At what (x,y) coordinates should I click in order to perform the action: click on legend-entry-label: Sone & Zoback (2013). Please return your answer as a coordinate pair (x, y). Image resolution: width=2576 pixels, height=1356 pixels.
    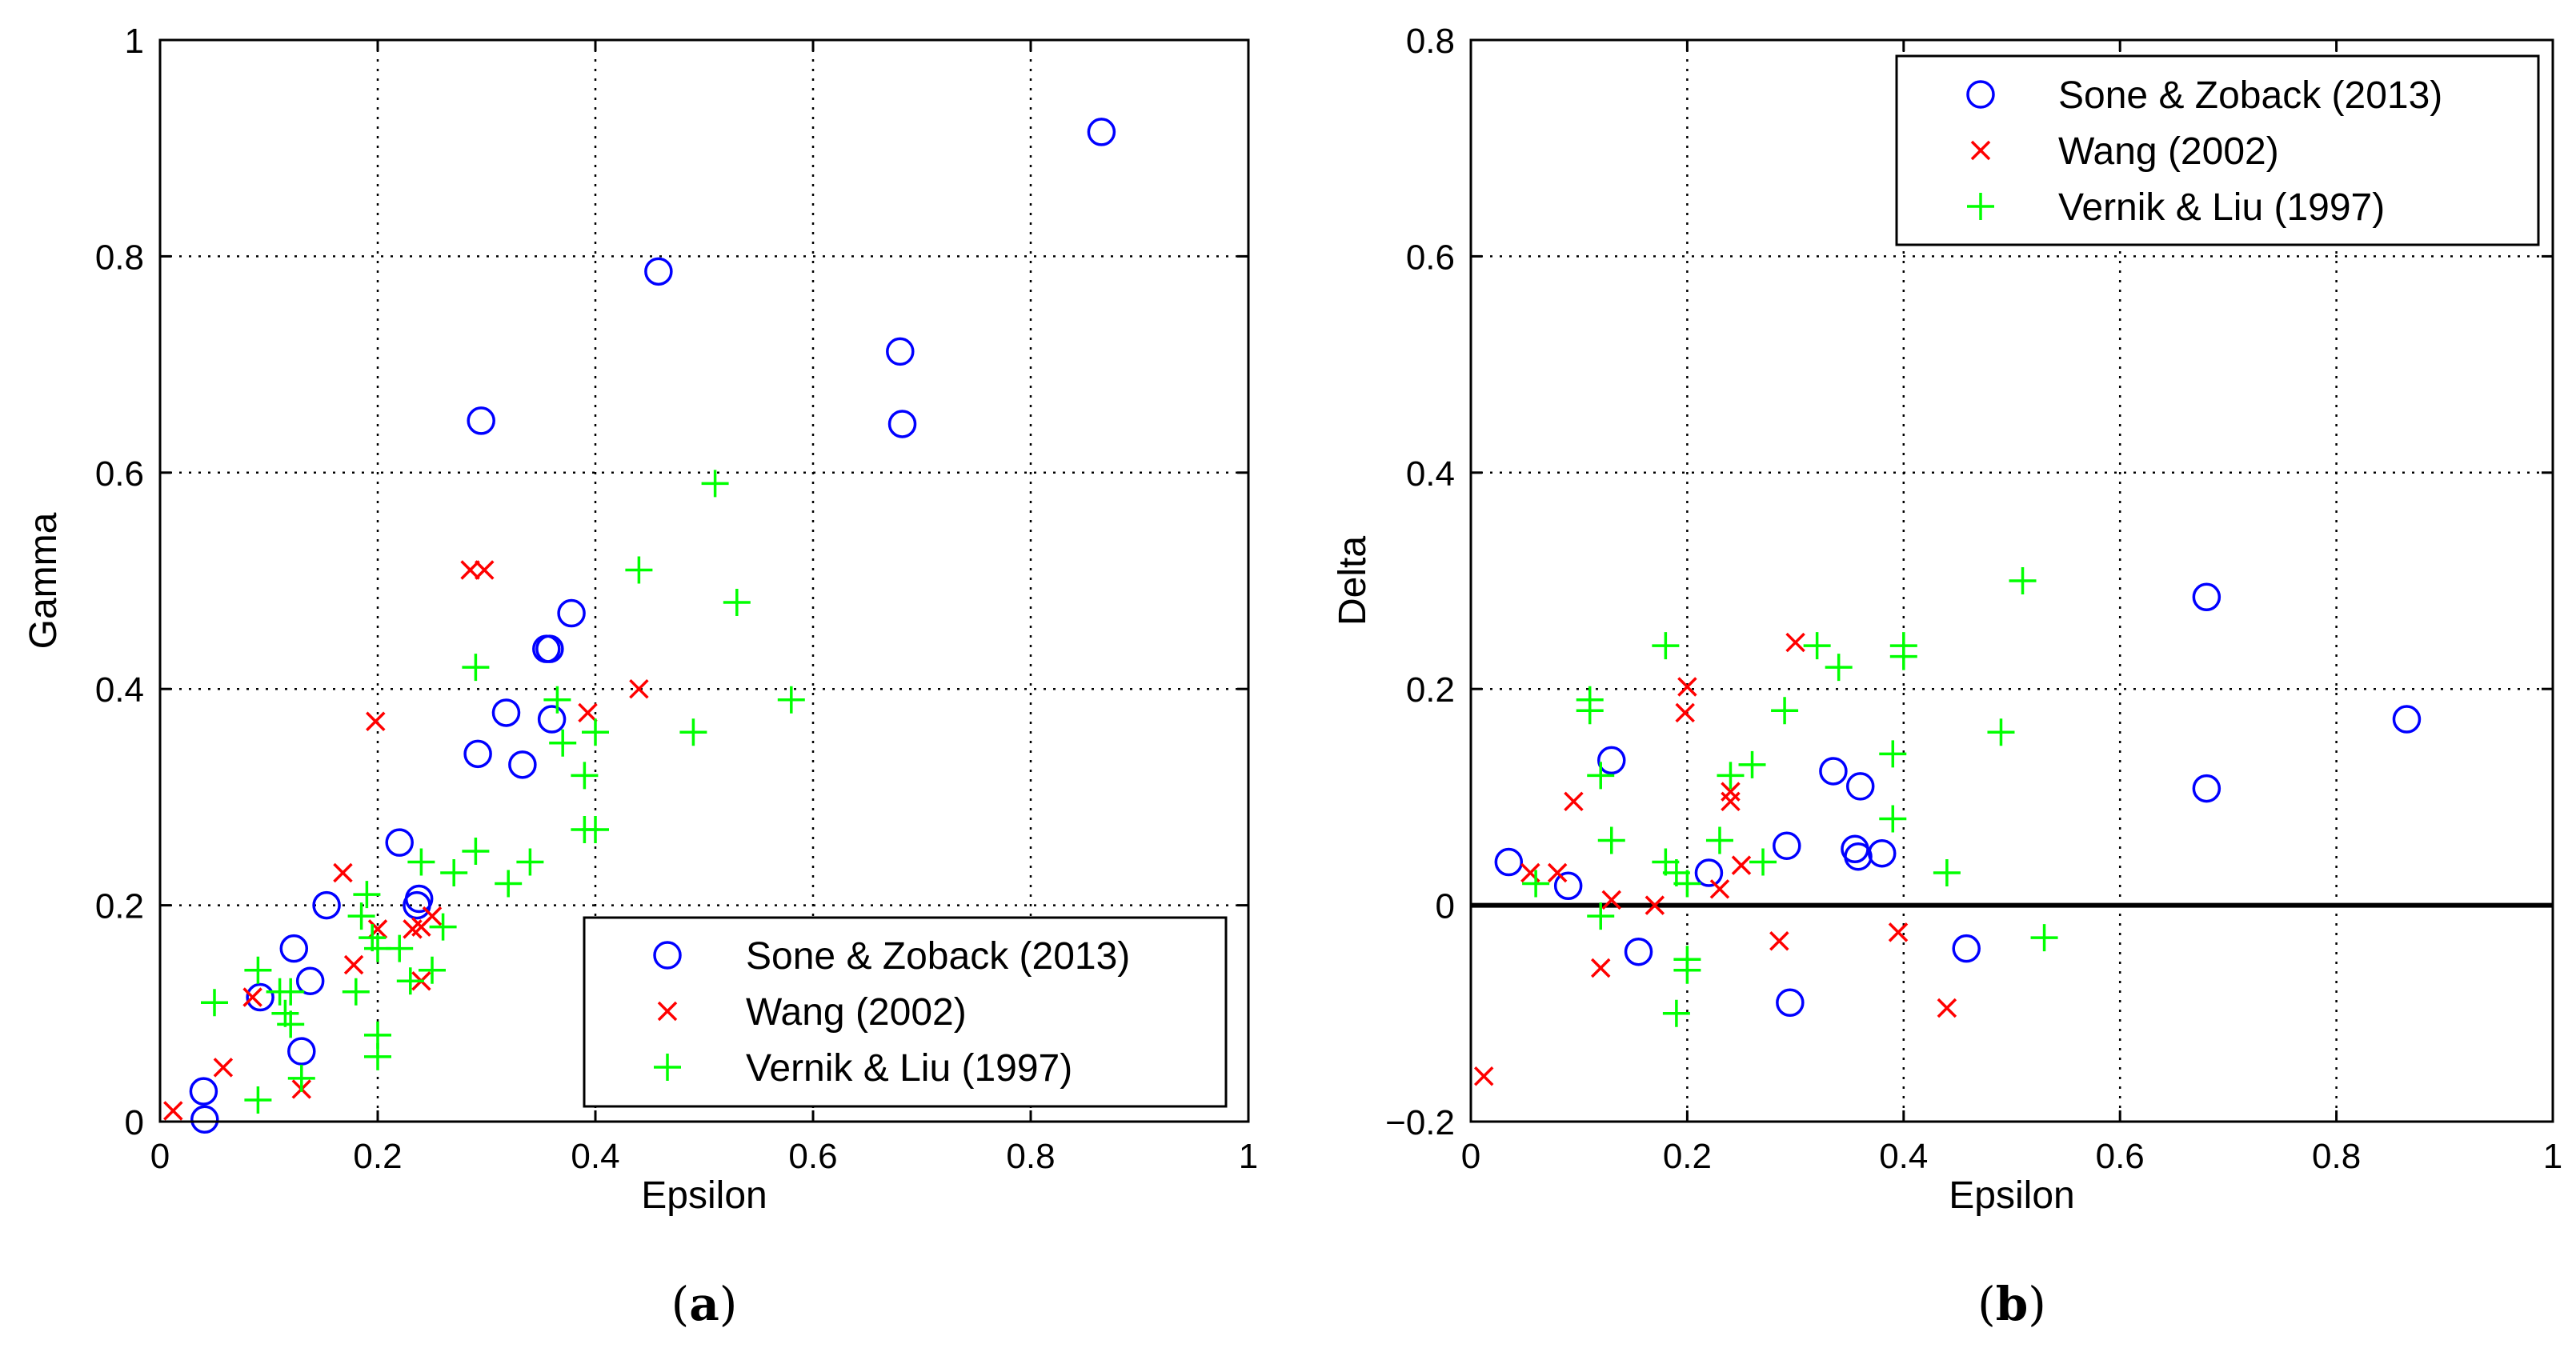
    Looking at the image, I should click on (938, 956).